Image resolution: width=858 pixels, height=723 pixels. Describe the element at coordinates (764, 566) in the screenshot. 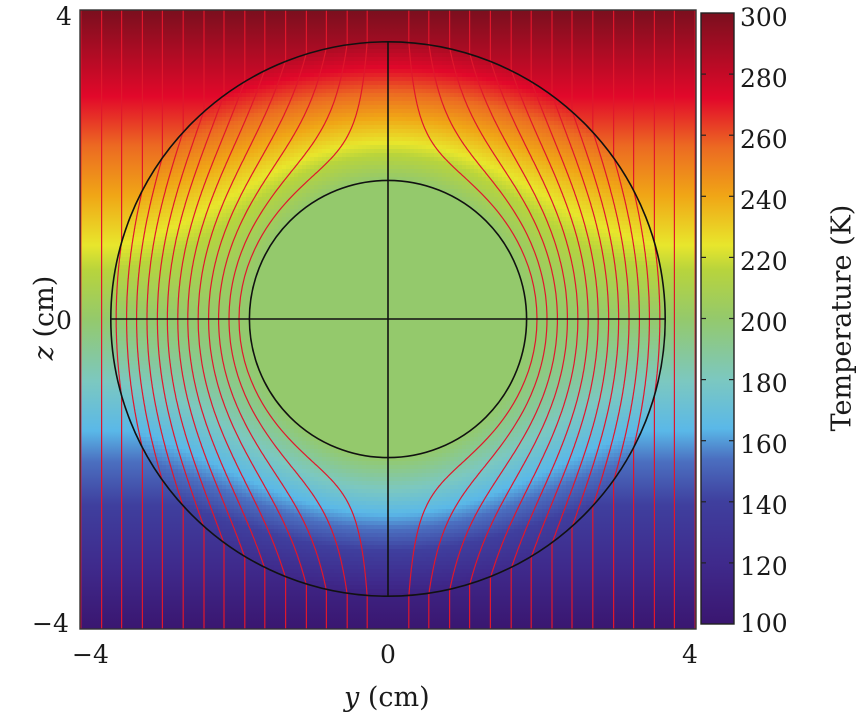

I see `colorbar-tick-120: 120` at that location.